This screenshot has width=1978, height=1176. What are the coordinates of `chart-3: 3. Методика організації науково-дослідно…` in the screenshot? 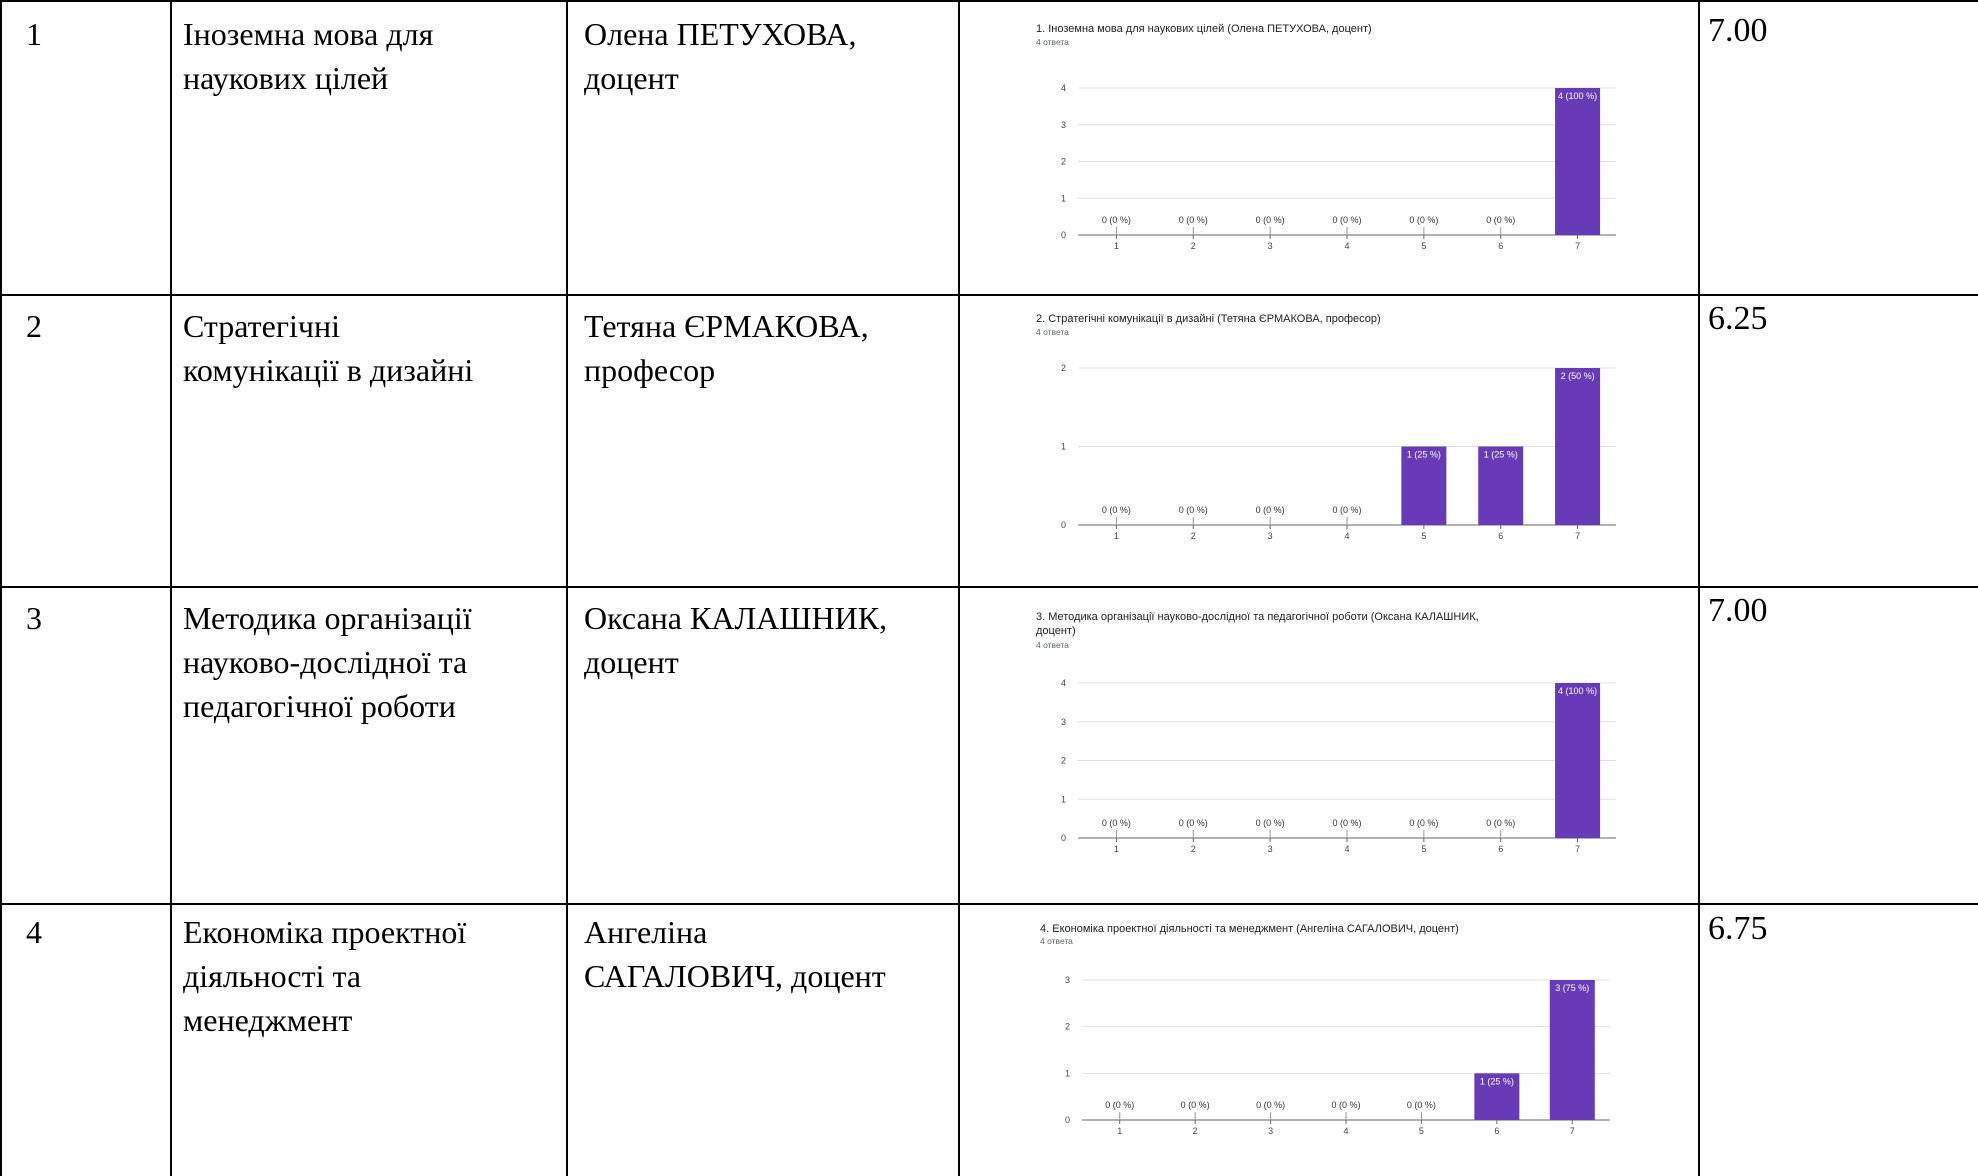 It's located at (1336, 738).